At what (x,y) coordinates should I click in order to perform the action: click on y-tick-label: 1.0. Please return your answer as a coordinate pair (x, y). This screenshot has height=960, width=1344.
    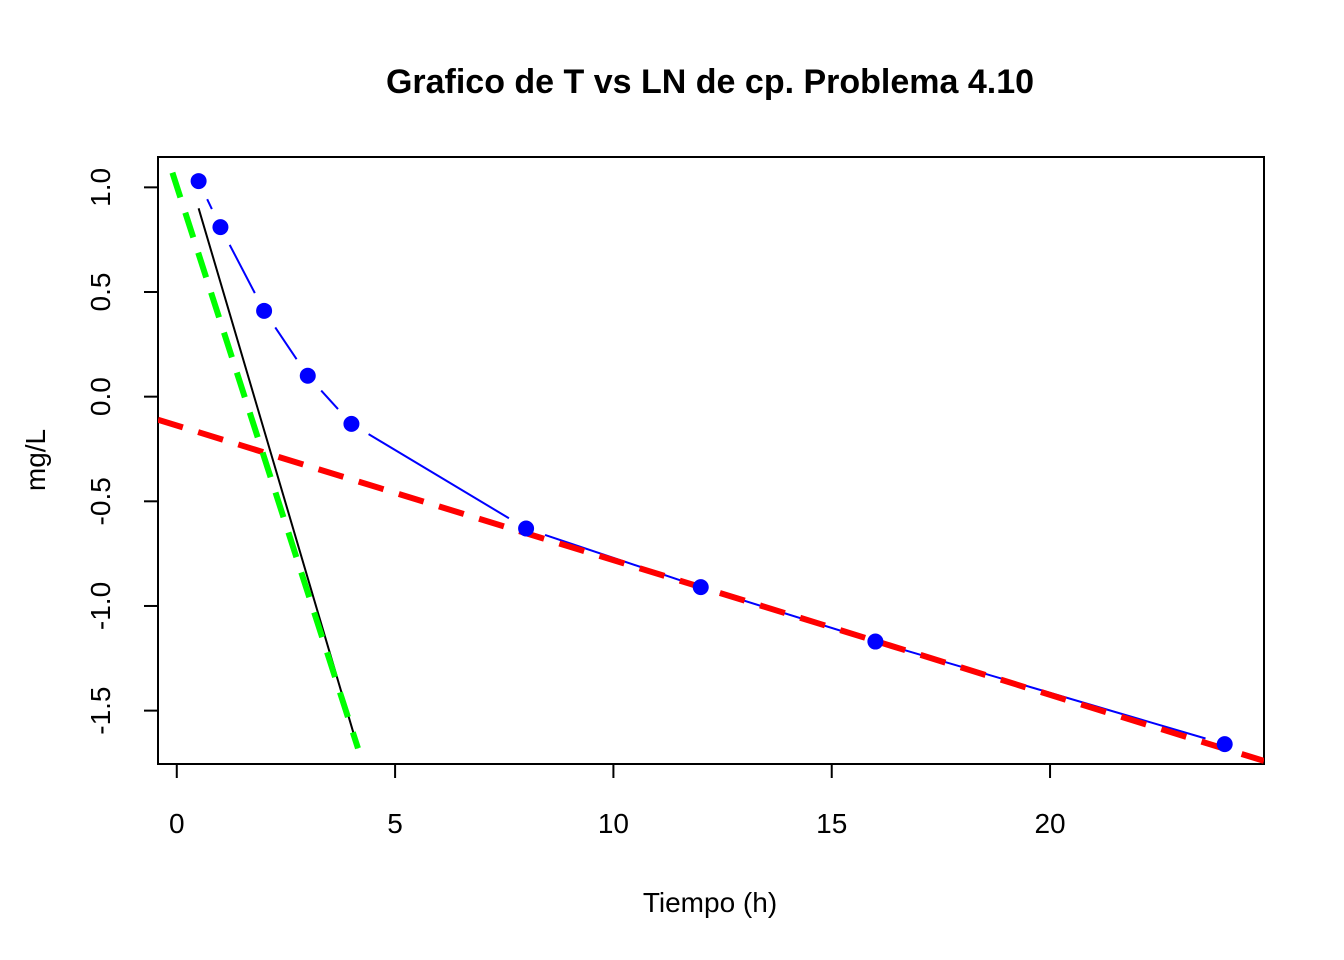
    Looking at the image, I should click on (100, 187).